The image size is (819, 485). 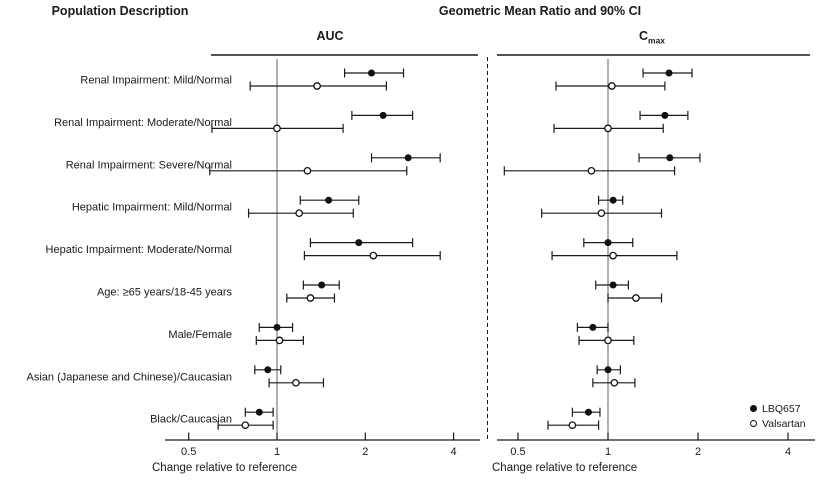 What do you see at coordinates (784, 423) in the screenshot?
I see `legend-label-valsartan: Valsartan` at bounding box center [784, 423].